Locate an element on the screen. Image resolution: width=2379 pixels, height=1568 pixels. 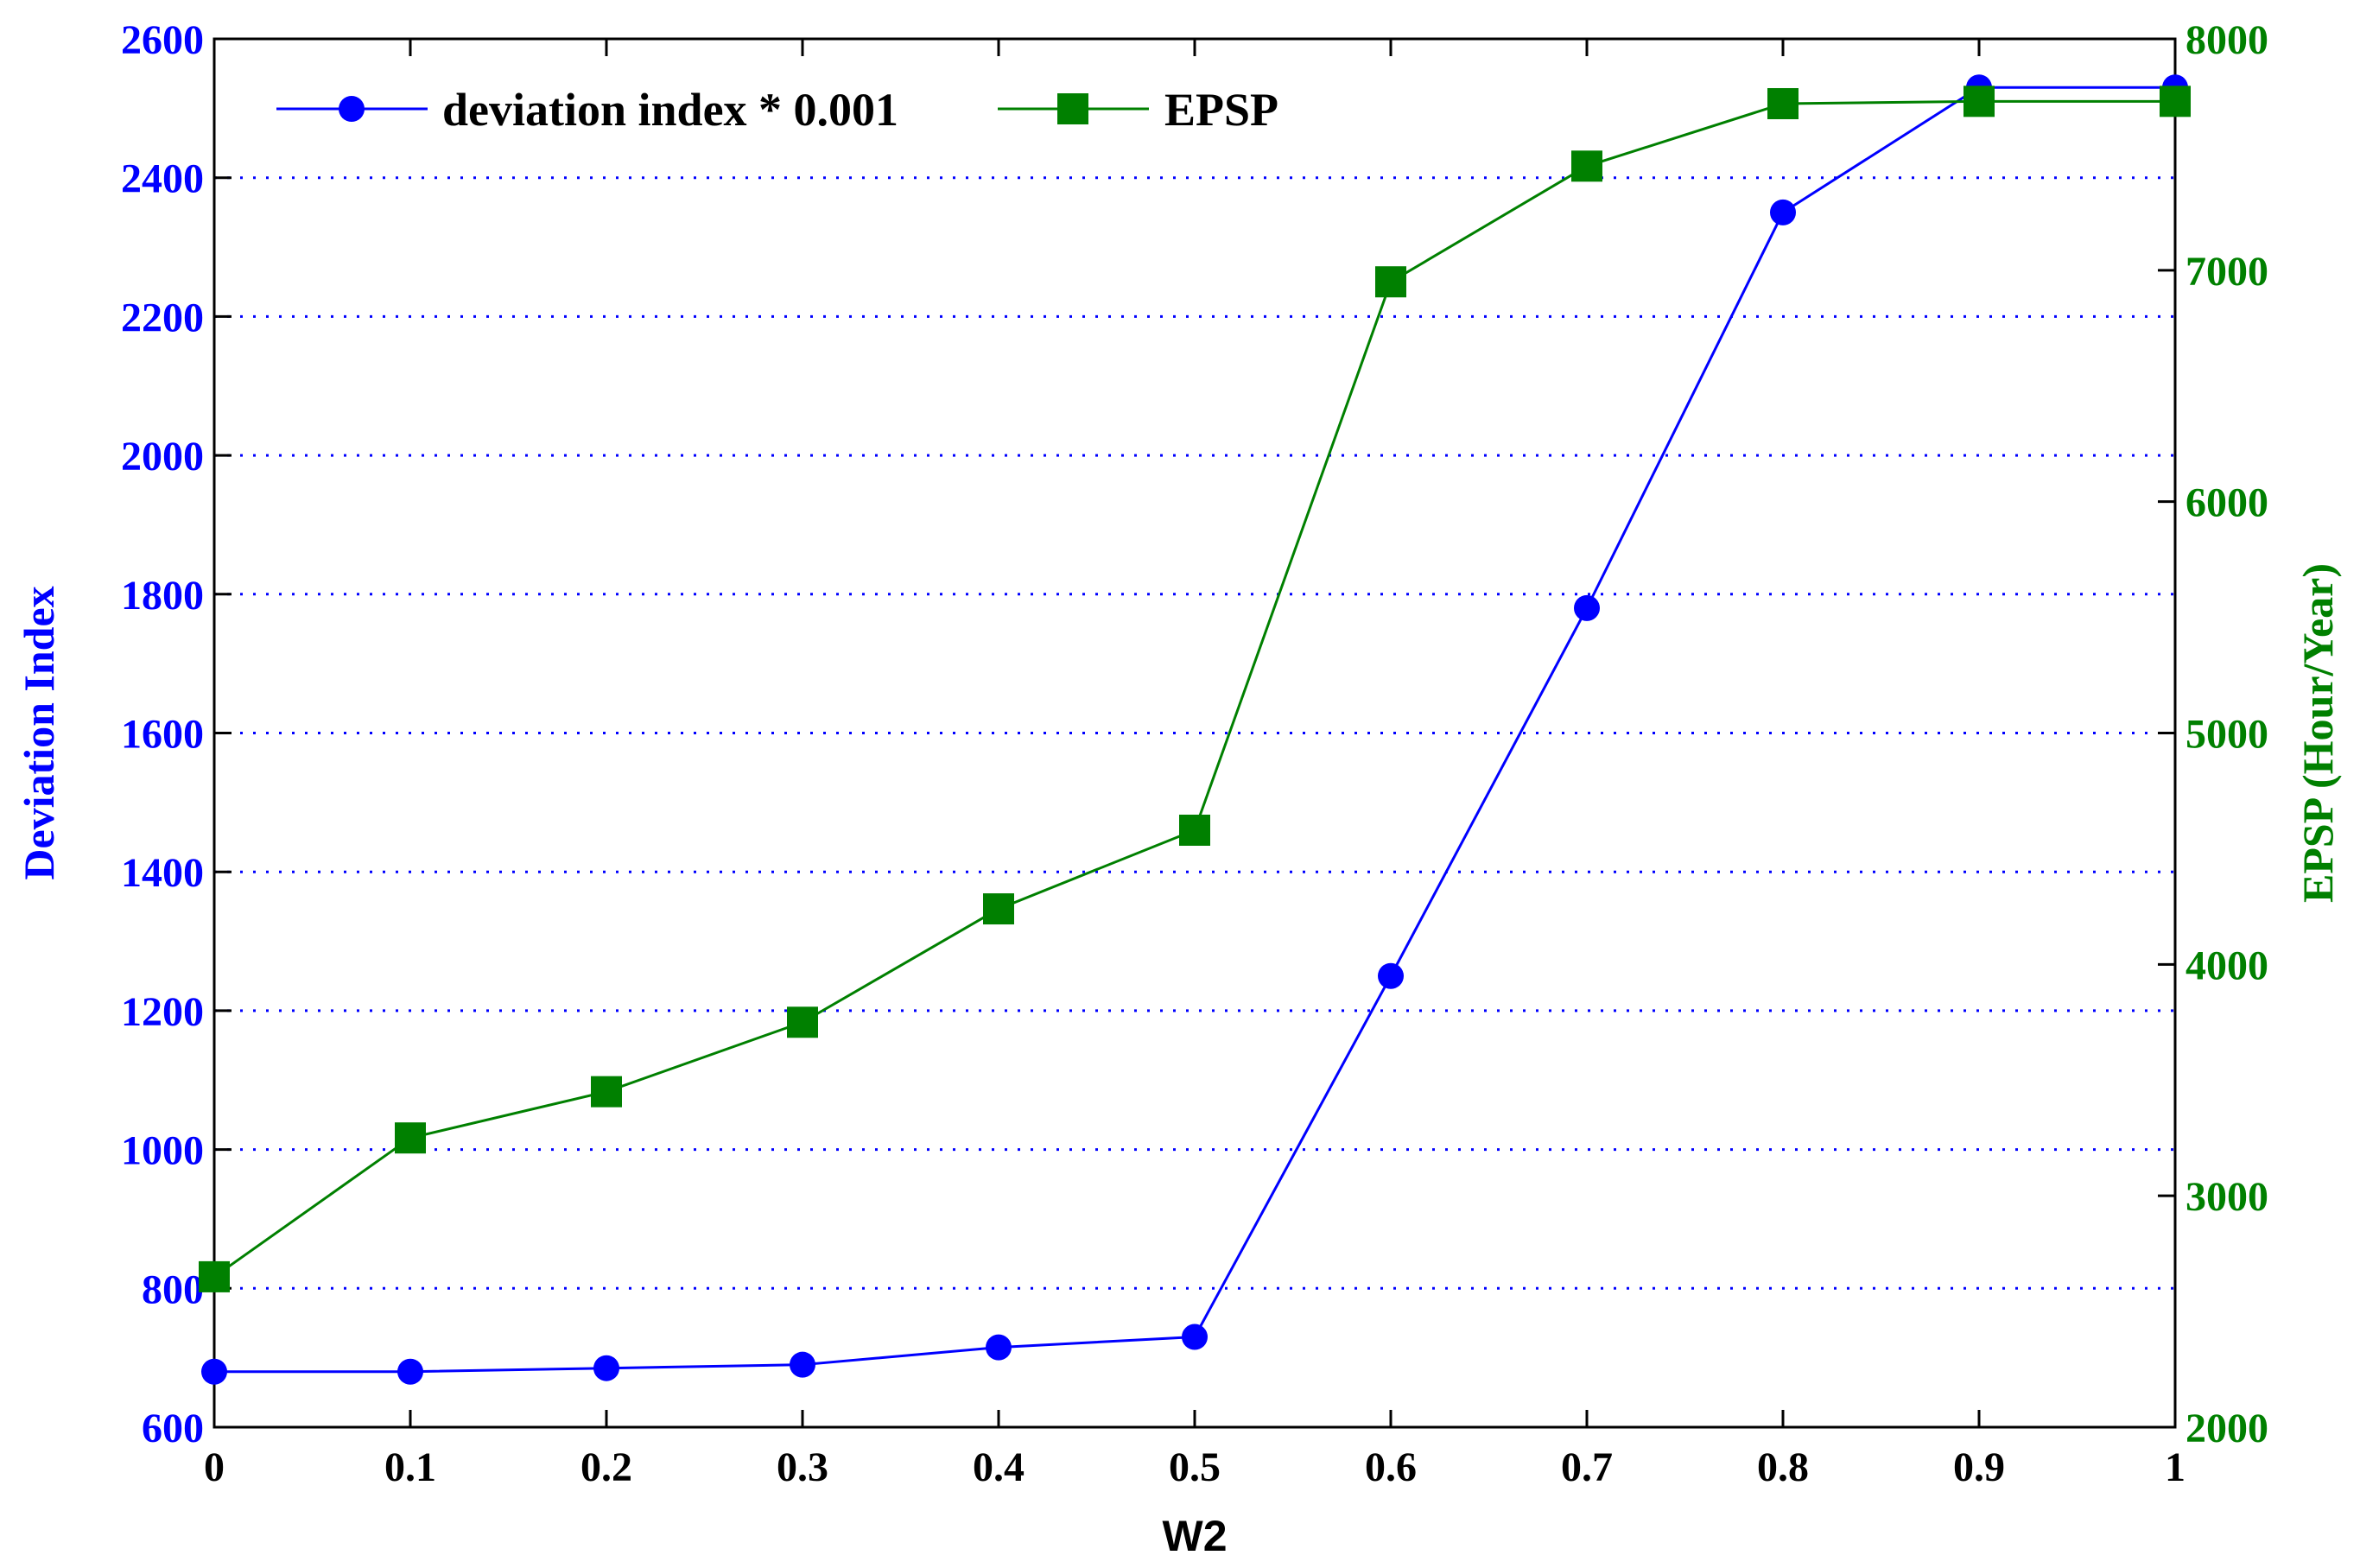
right-y-axis-ticks: 2000 3000 4000 5000 6000 7000 8000 is located at coordinates (2213, 734).